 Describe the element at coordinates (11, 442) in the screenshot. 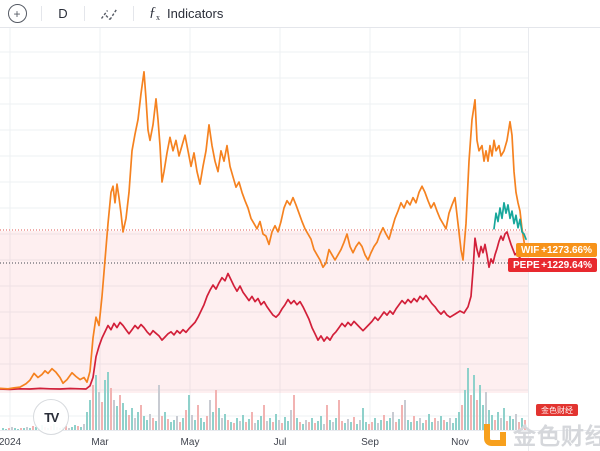

I see `x-axis-label: 2024` at that location.